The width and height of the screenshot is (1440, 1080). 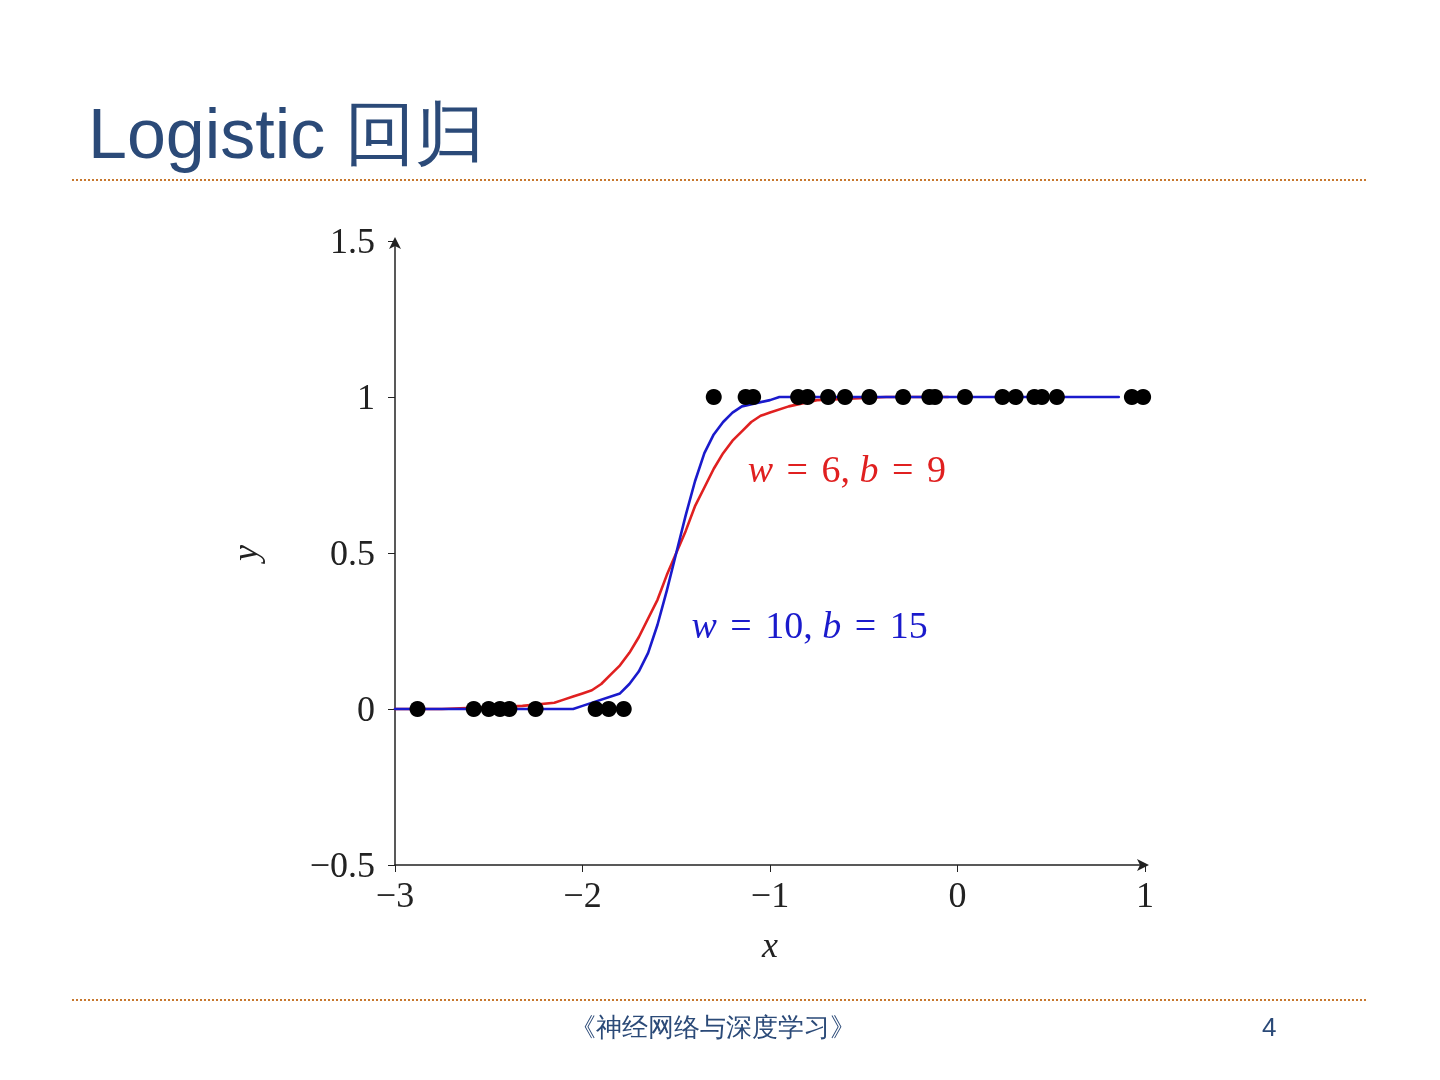 What do you see at coordinates (352, 553) in the screenshot?
I see `y-tick-label: 0.5` at bounding box center [352, 553].